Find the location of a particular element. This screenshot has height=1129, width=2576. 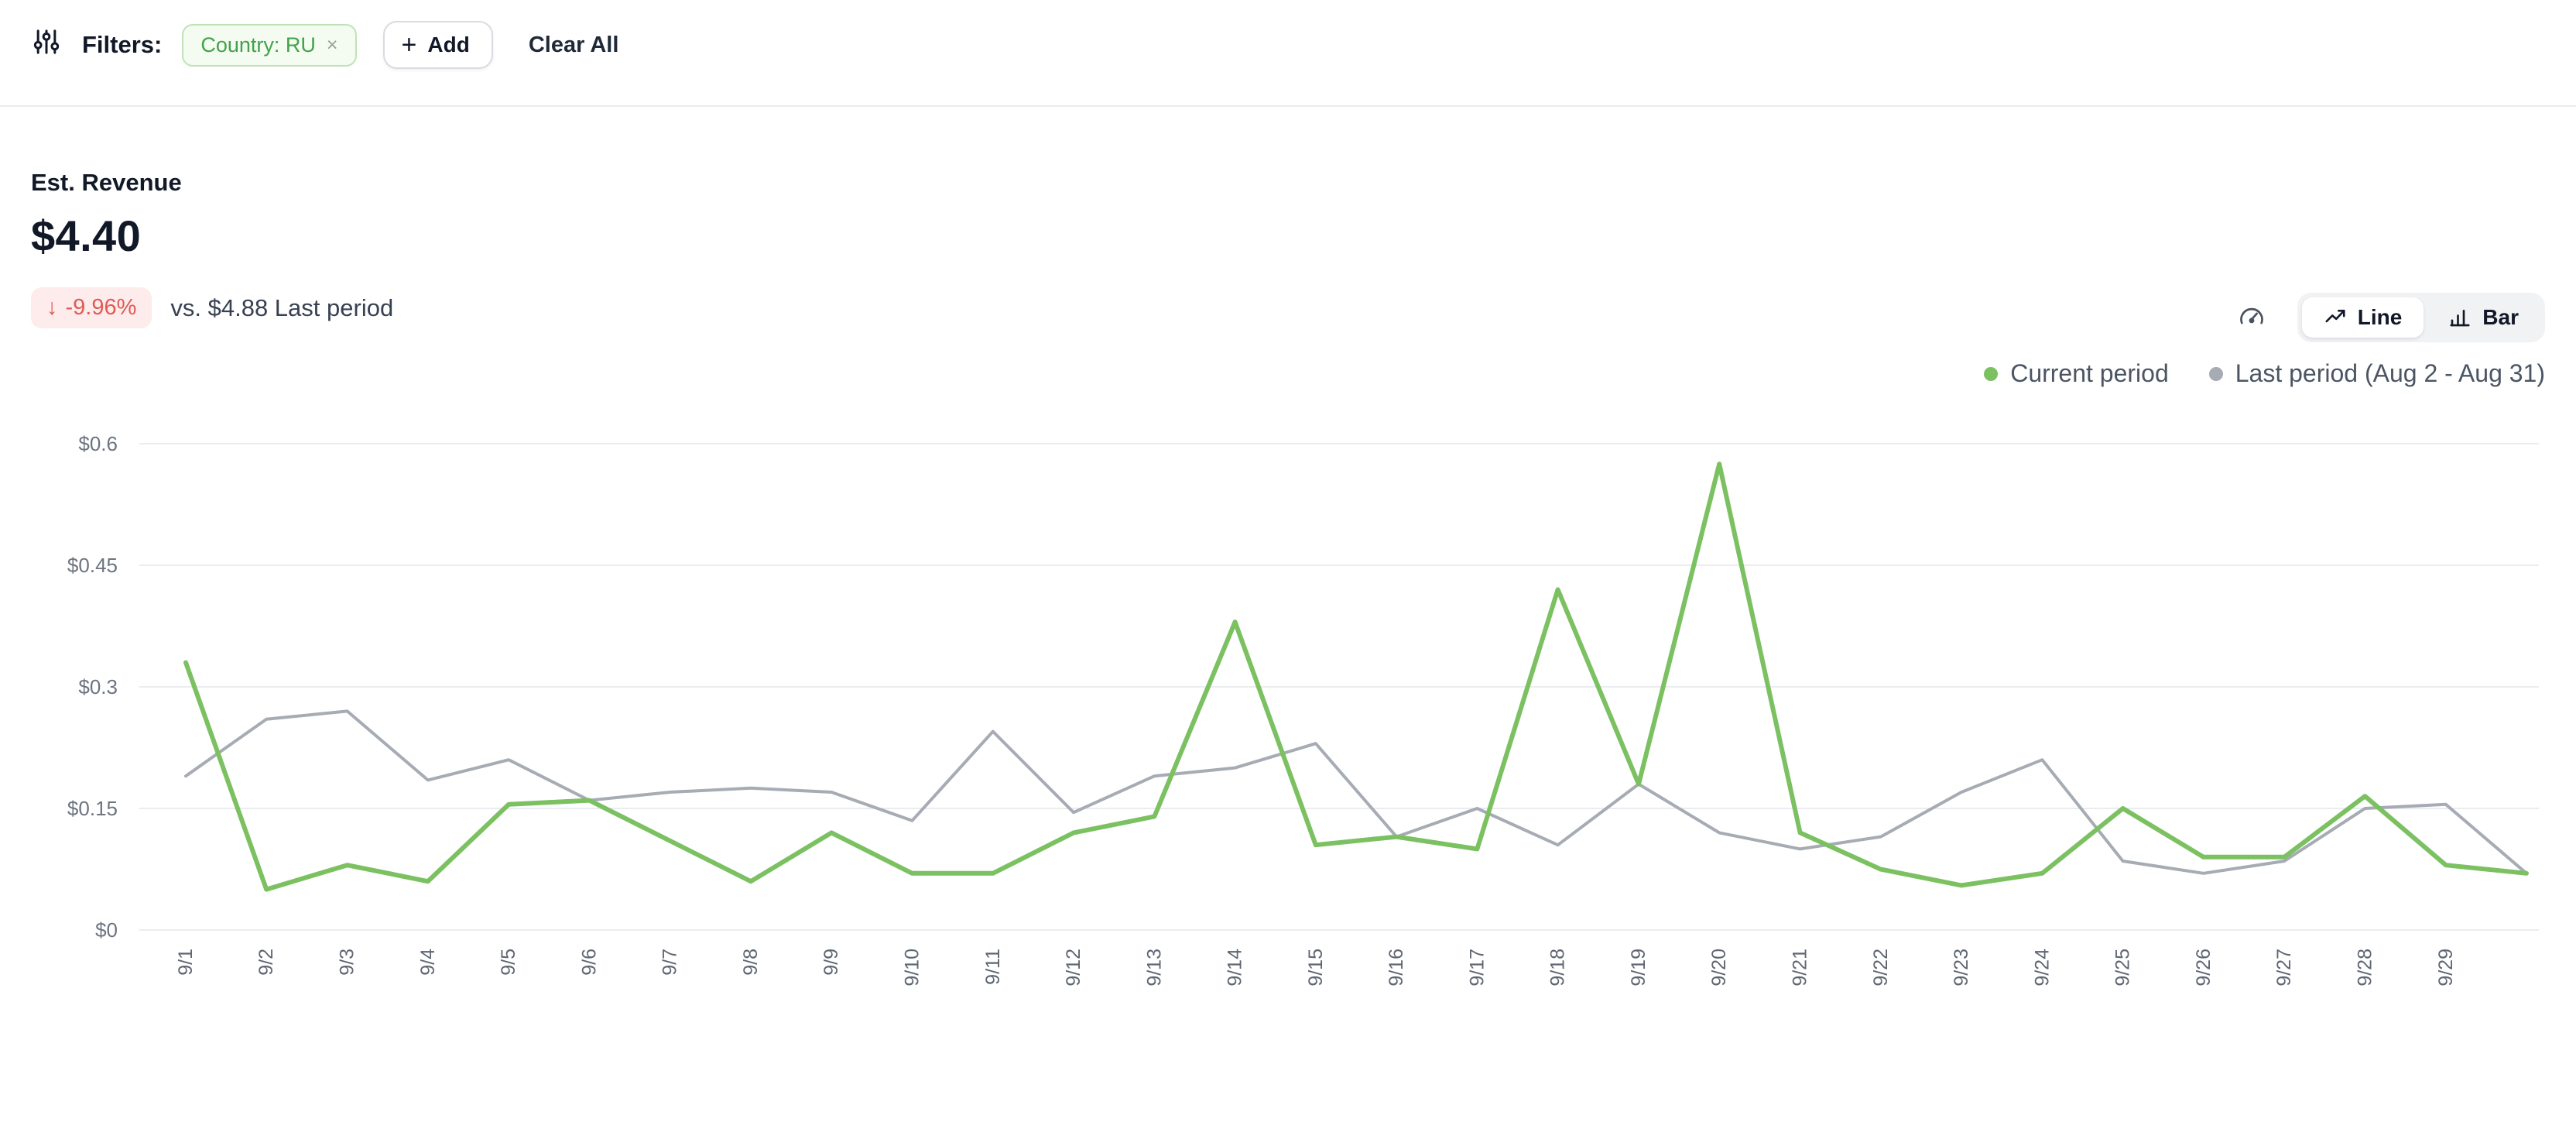

gauge-icon is located at coordinates (2251, 315).